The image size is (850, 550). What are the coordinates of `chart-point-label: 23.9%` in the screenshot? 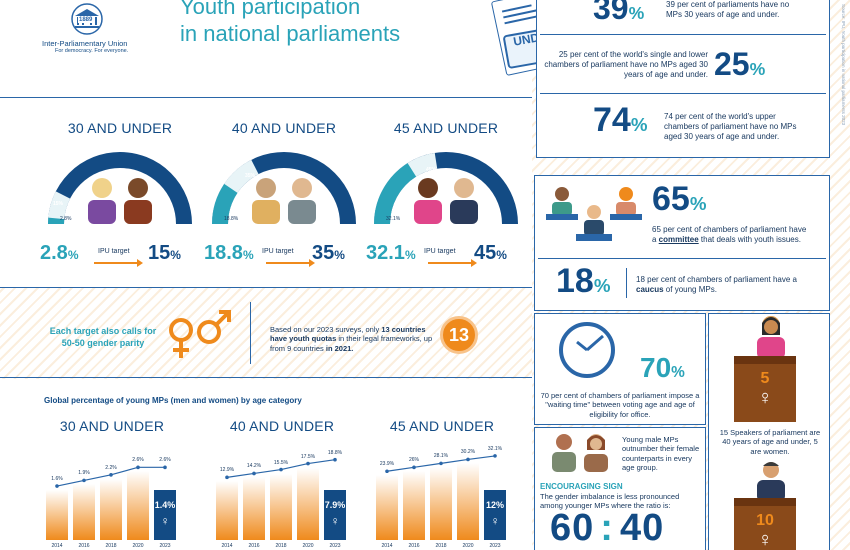 It's located at (387, 464).